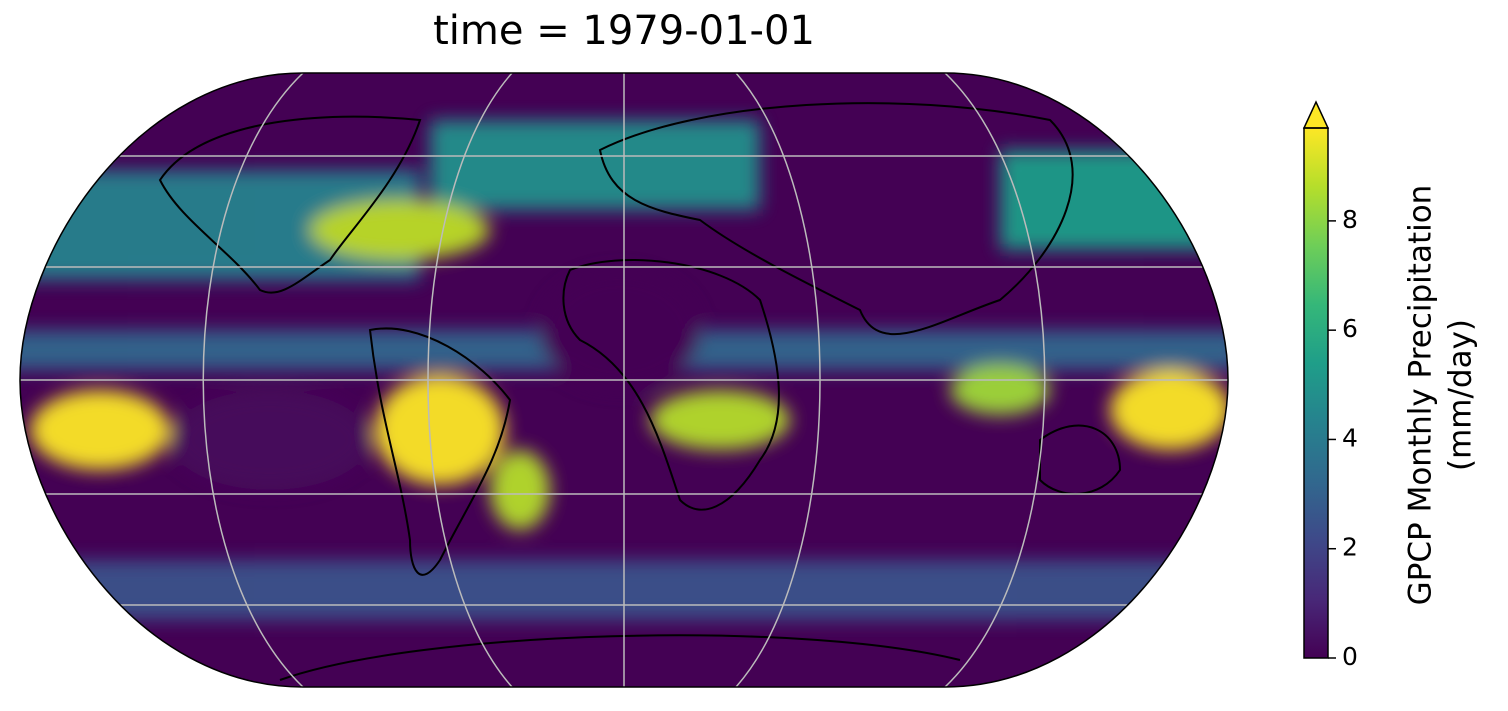 The height and width of the screenshot is (711, 1508). I want to click on colorbar-tick-label: 8, so click(1350, 219).